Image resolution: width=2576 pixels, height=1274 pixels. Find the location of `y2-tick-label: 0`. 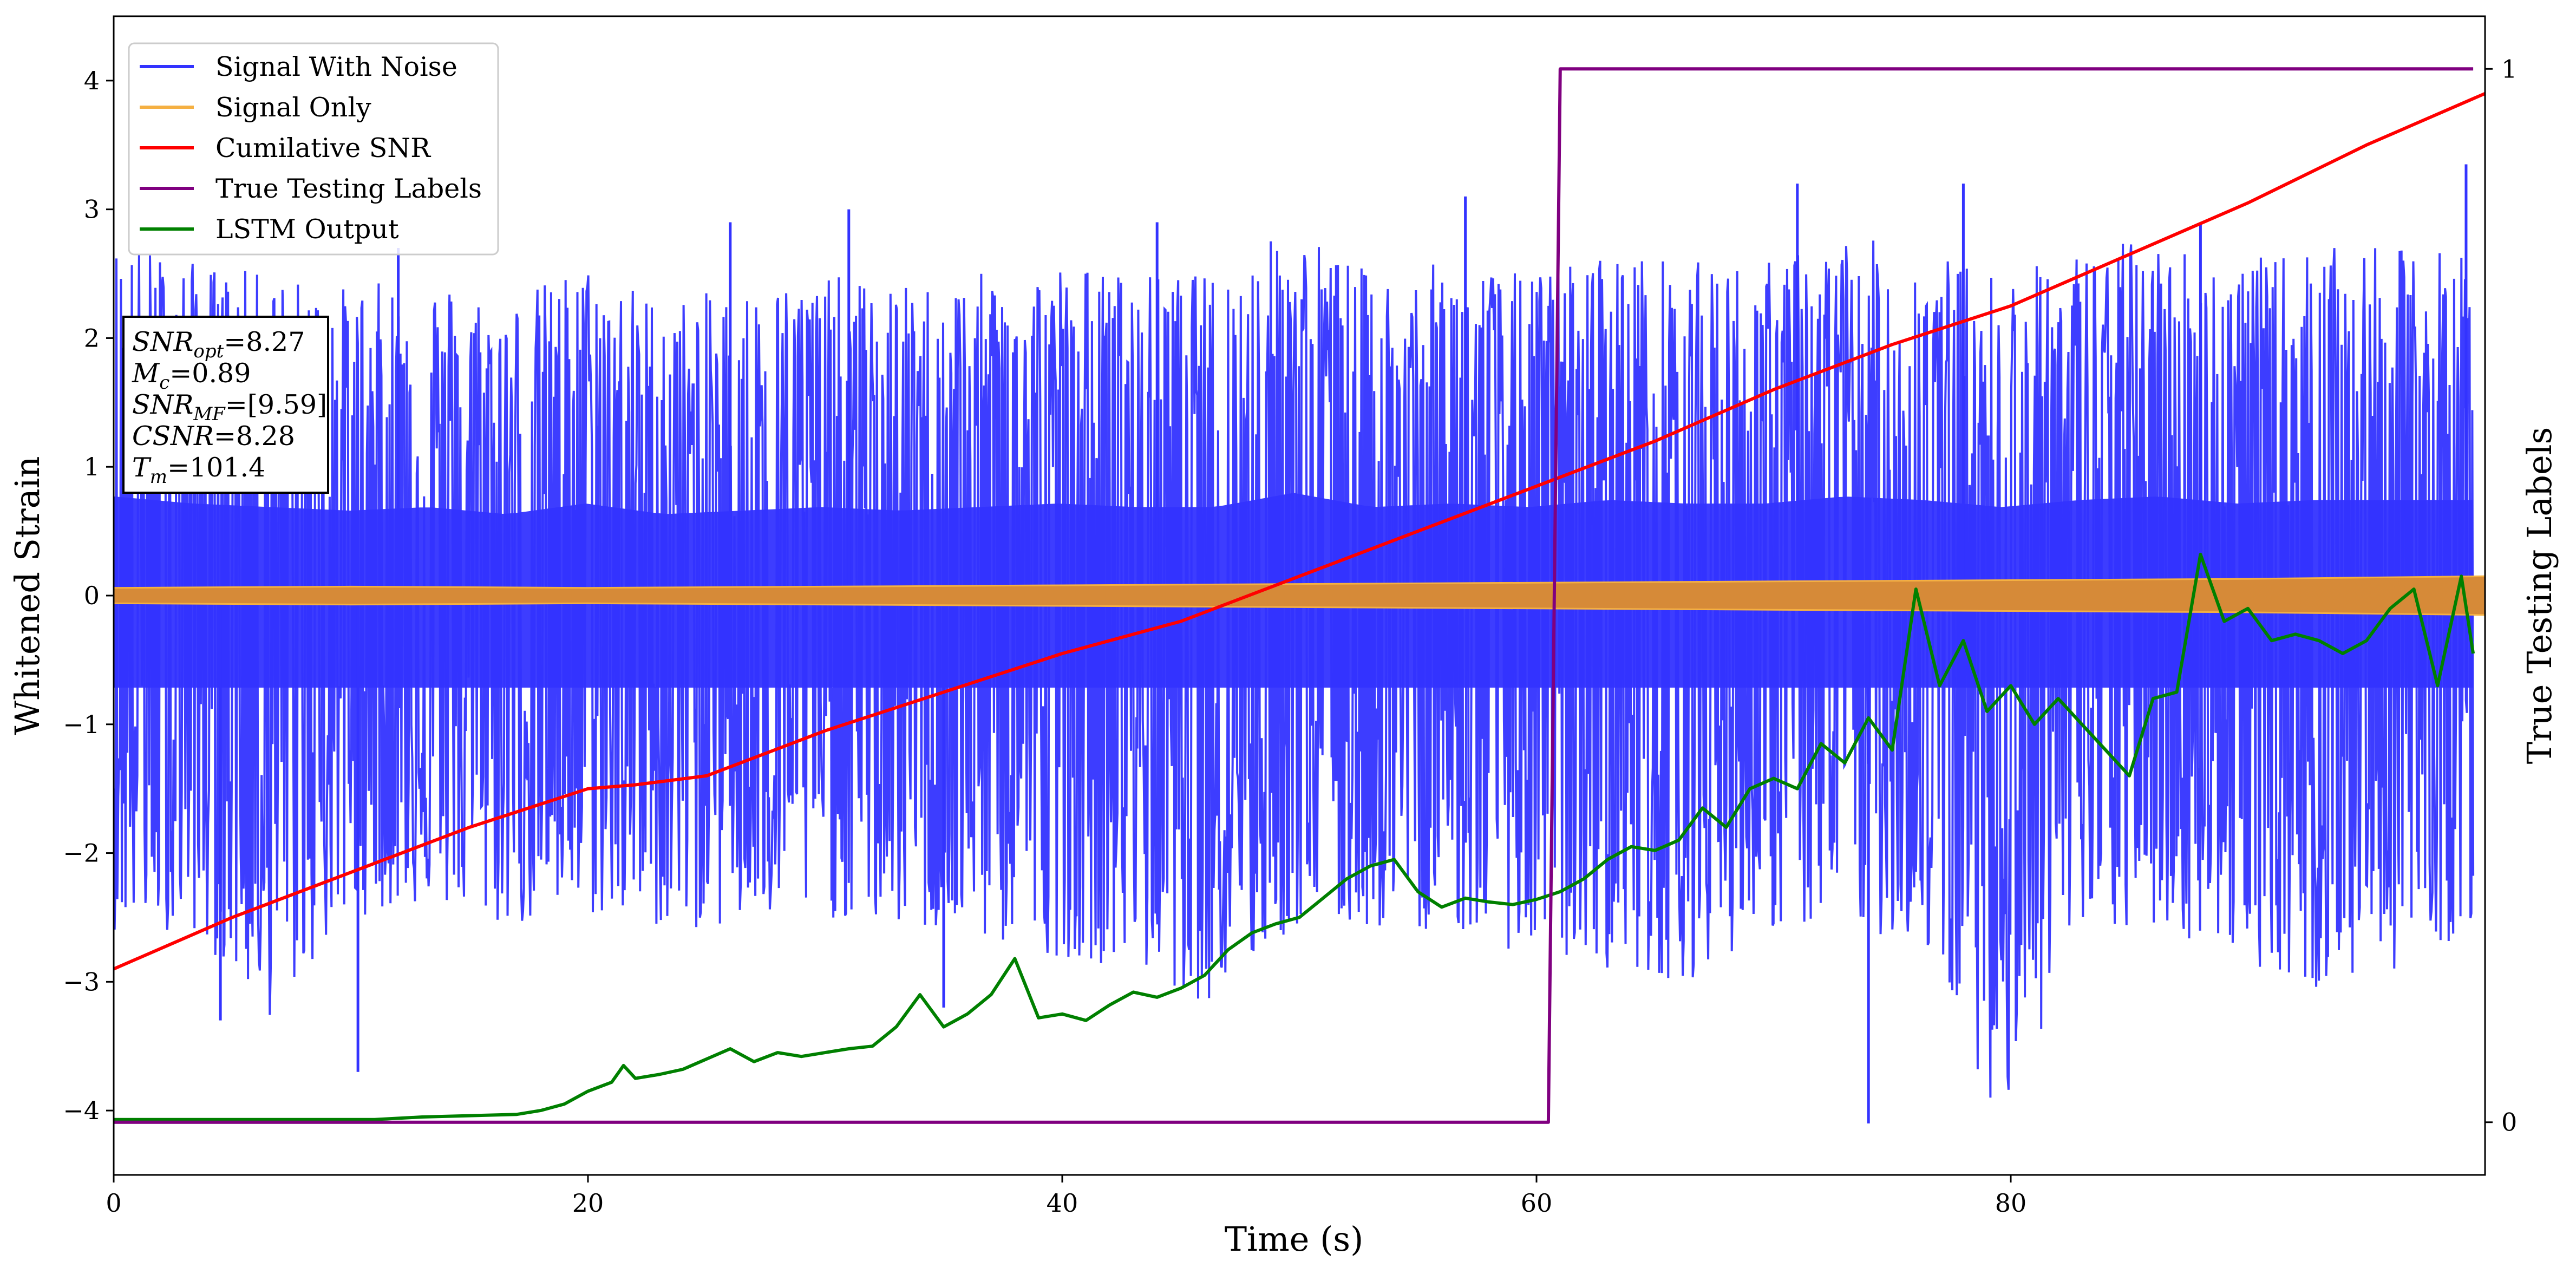

y2-tick-label: 0 is located at coordinates (2509, 1122).